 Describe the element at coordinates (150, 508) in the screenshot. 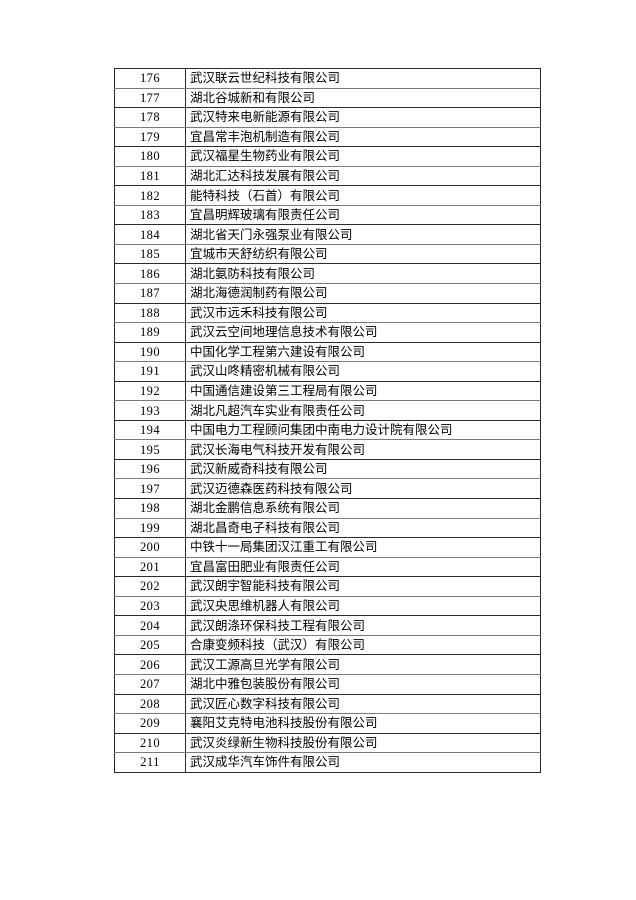

I see `row-index-cell: 198` at that location.